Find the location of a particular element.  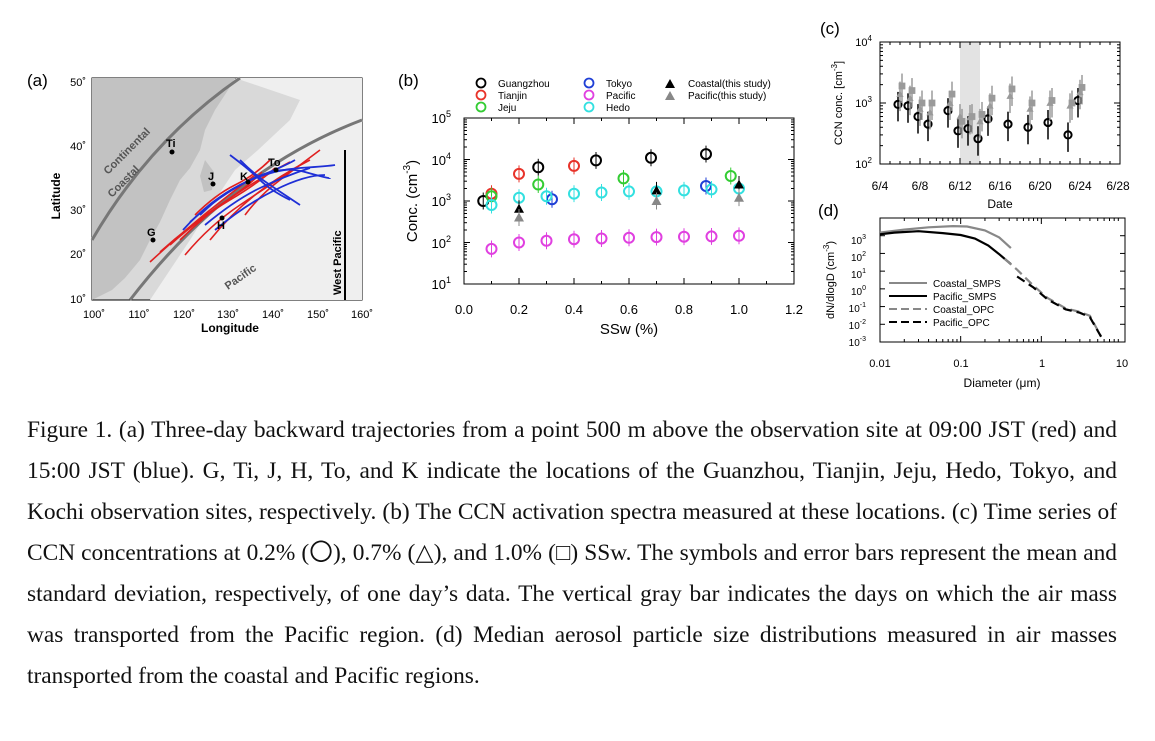

land-mass is located at coordinates (163, 189).